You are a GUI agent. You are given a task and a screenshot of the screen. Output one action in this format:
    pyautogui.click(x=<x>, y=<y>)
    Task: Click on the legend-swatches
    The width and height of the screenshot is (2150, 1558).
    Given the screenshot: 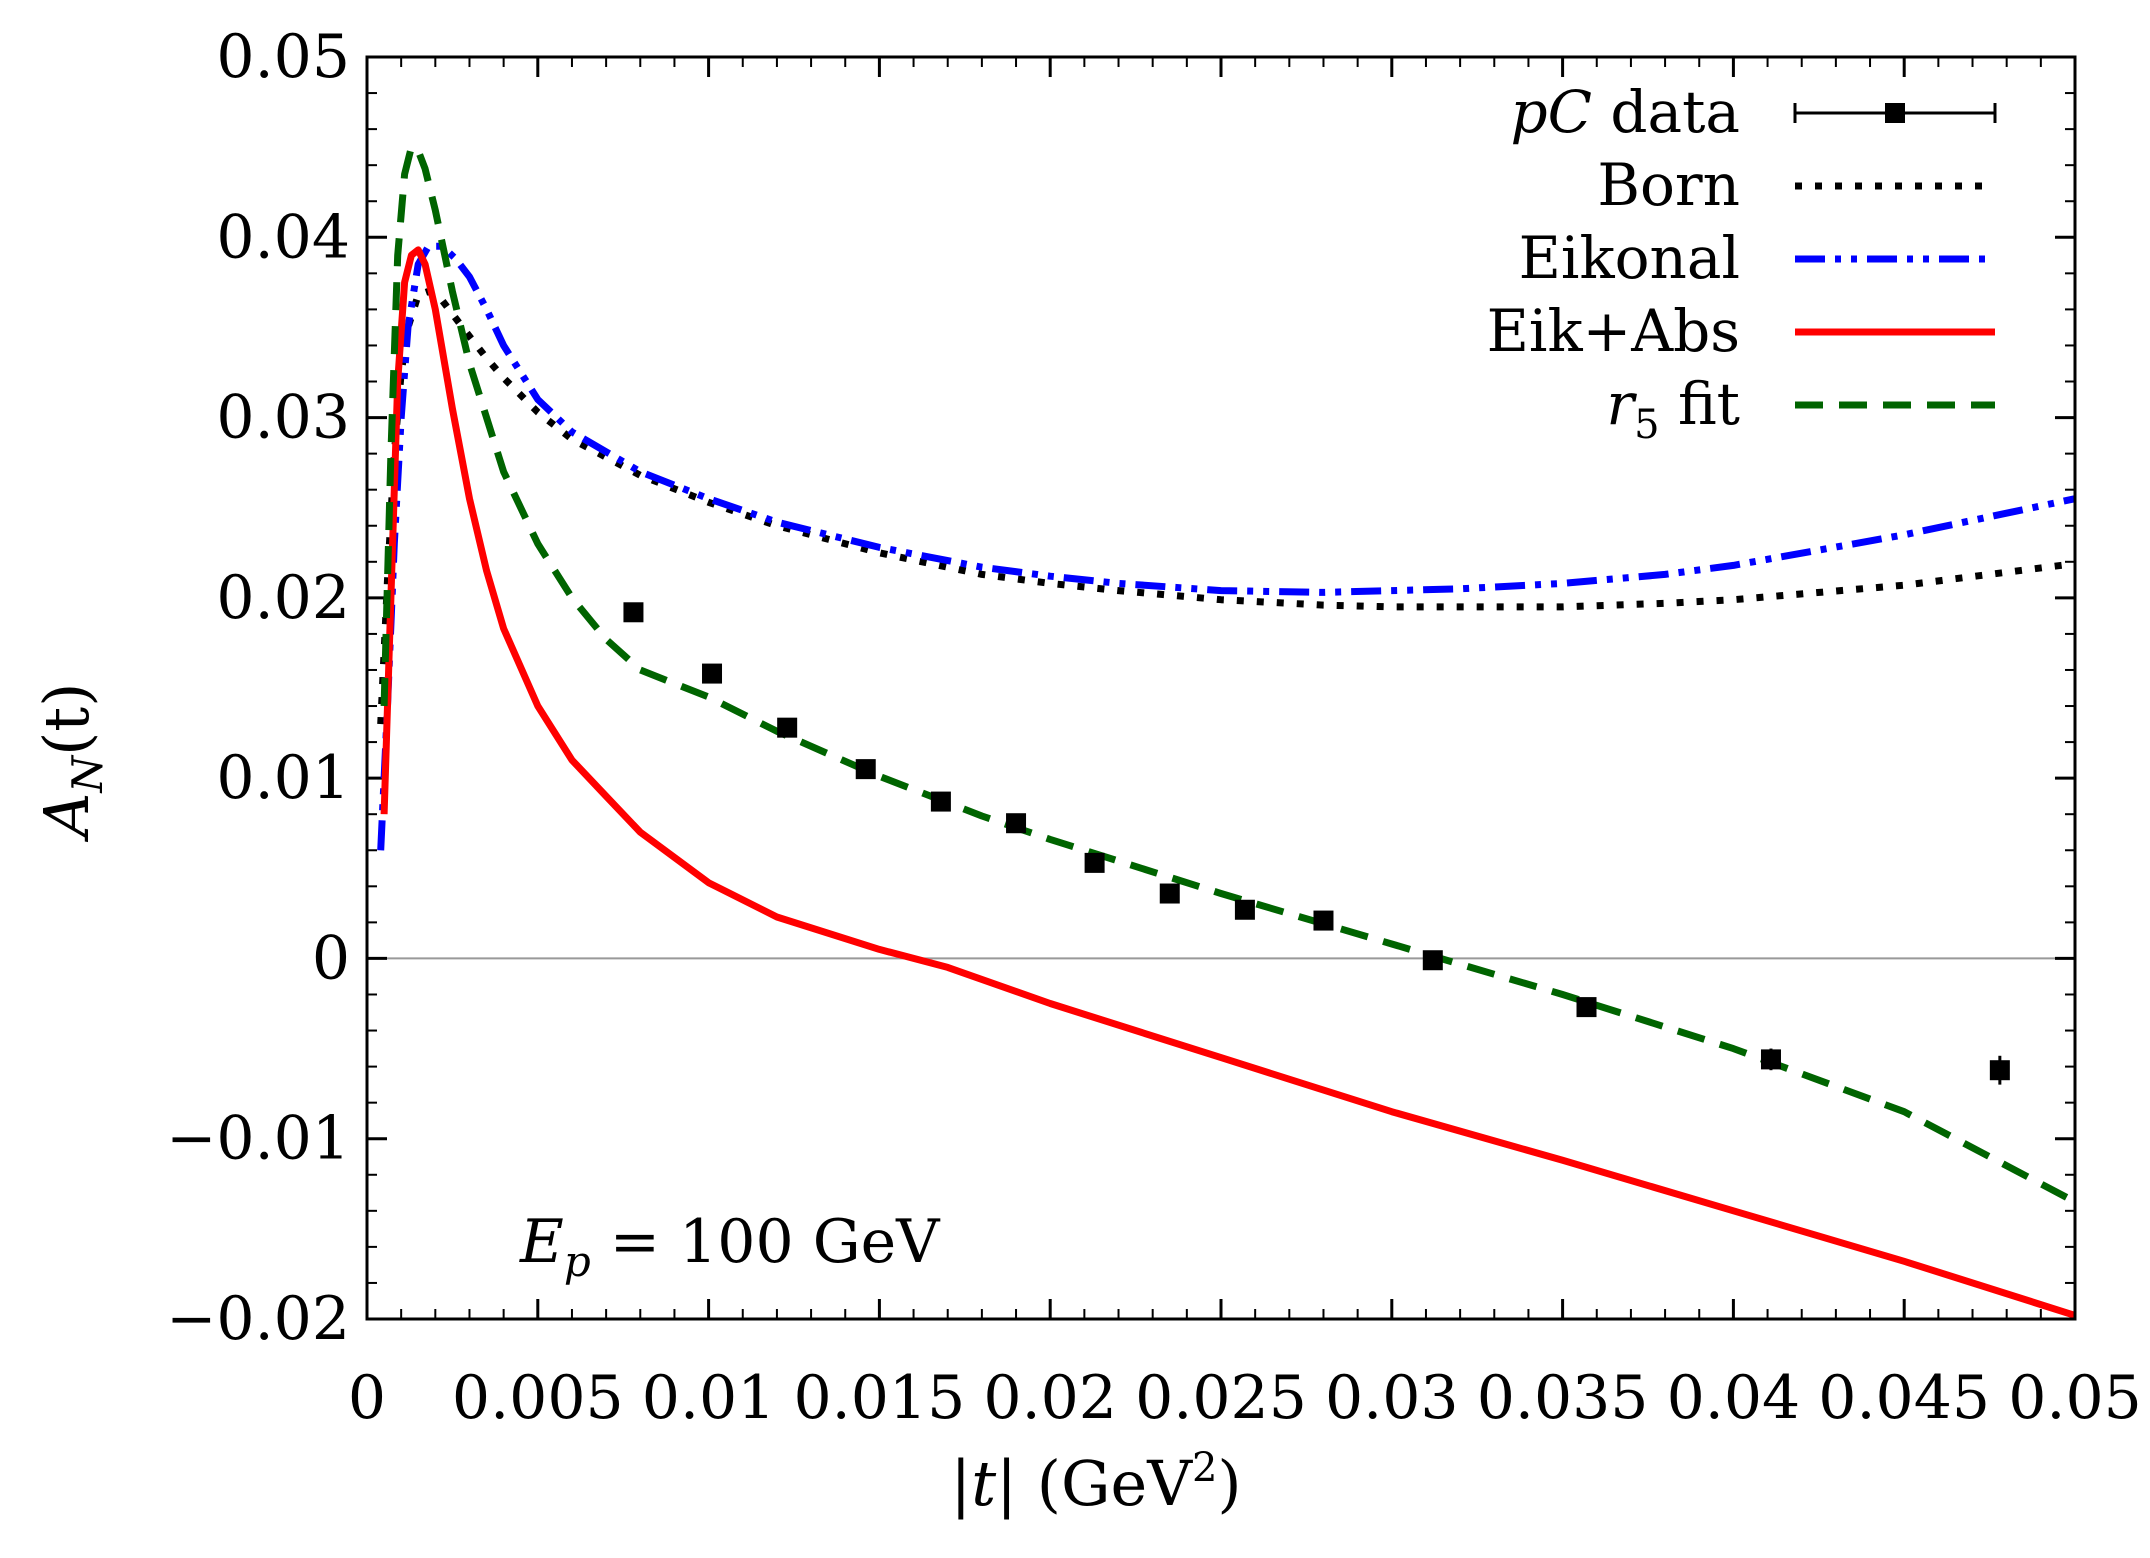 What is the action you would take?
    pyautogui.click(x=1895, y=256)
    